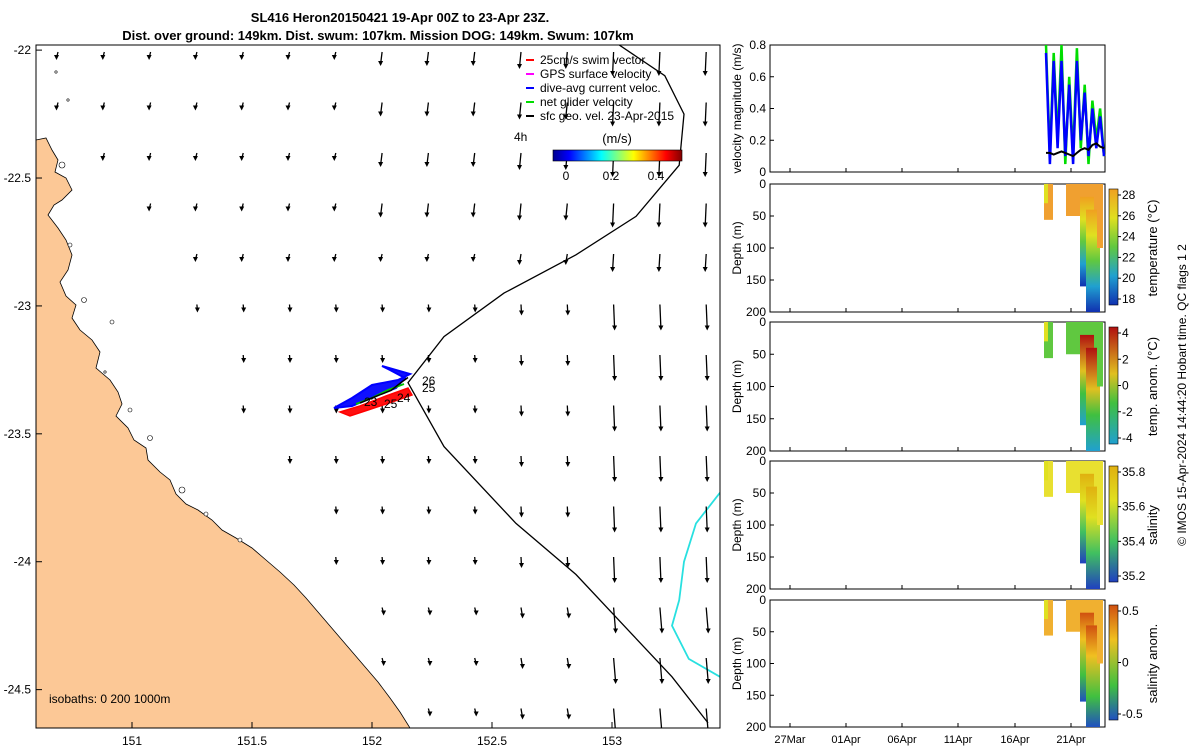 Image resolution: width=1200 pixels, height=750 pixels. What do you see at coordinates (23, 562) in the screenshot?
I see `map-y-tick-label: -24` at bounding box center [23, 562].